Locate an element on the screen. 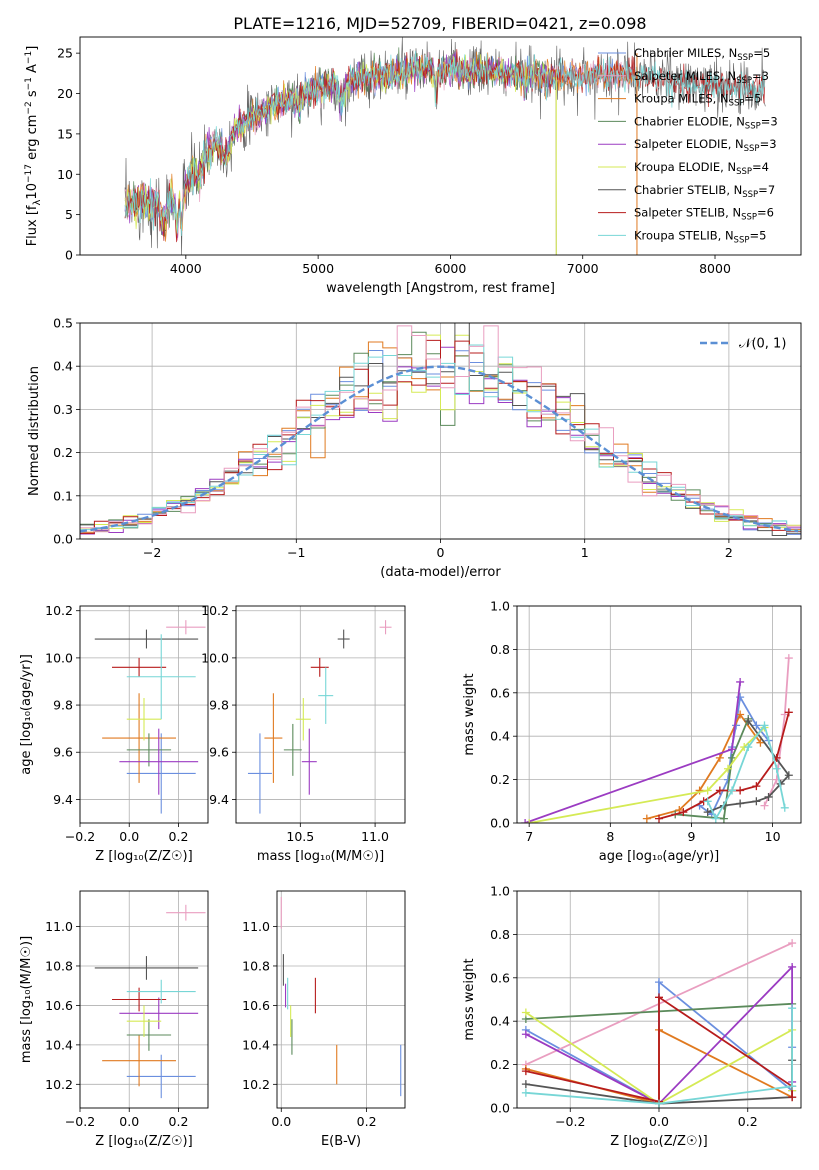  x-tick-label: 10 is located at coordinates (773, 836).